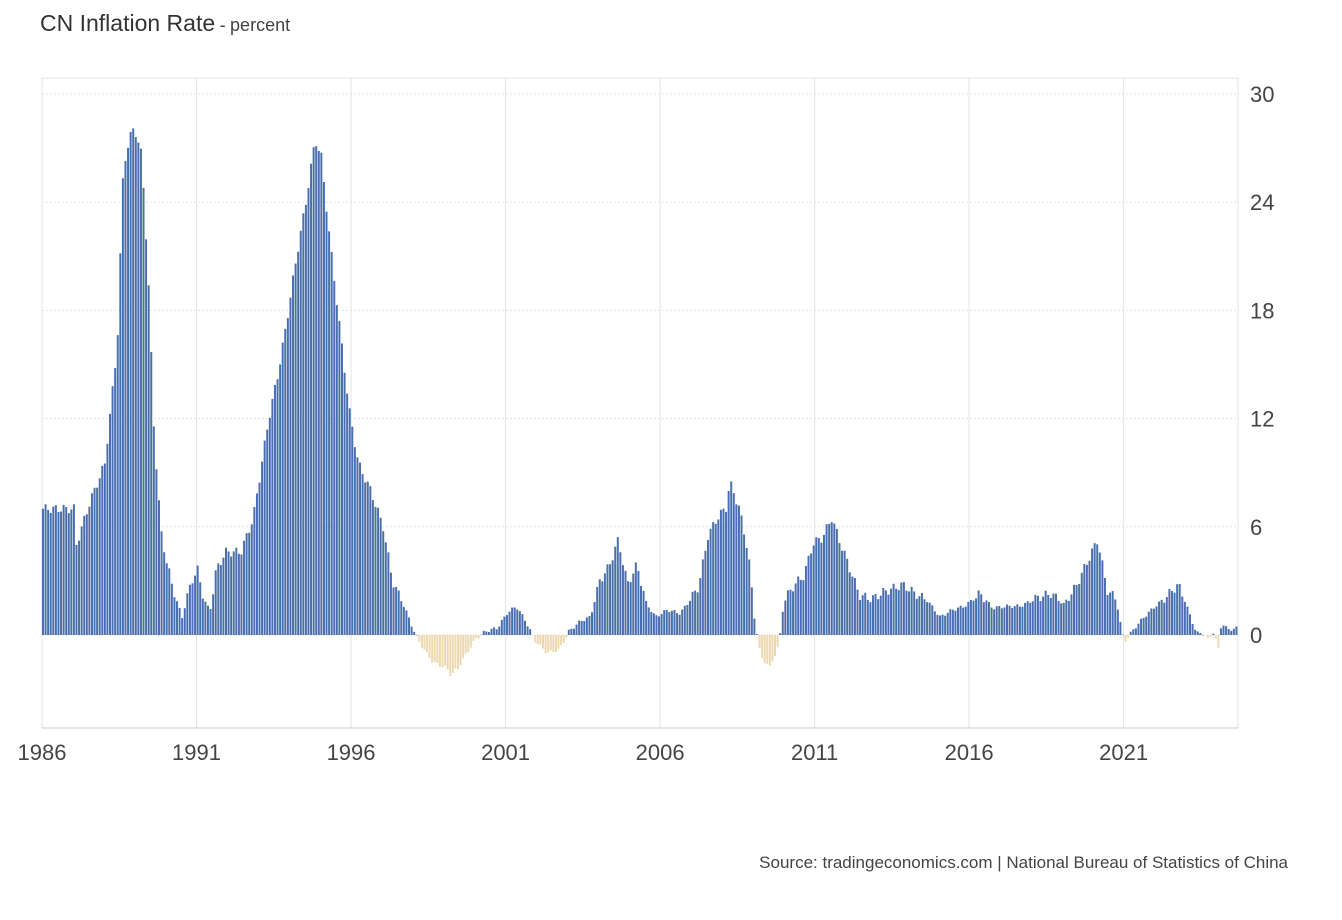 The width and height of the screenshot is (1342, 920). I want to click on y-tick-label: 12, so click(1262, 419).